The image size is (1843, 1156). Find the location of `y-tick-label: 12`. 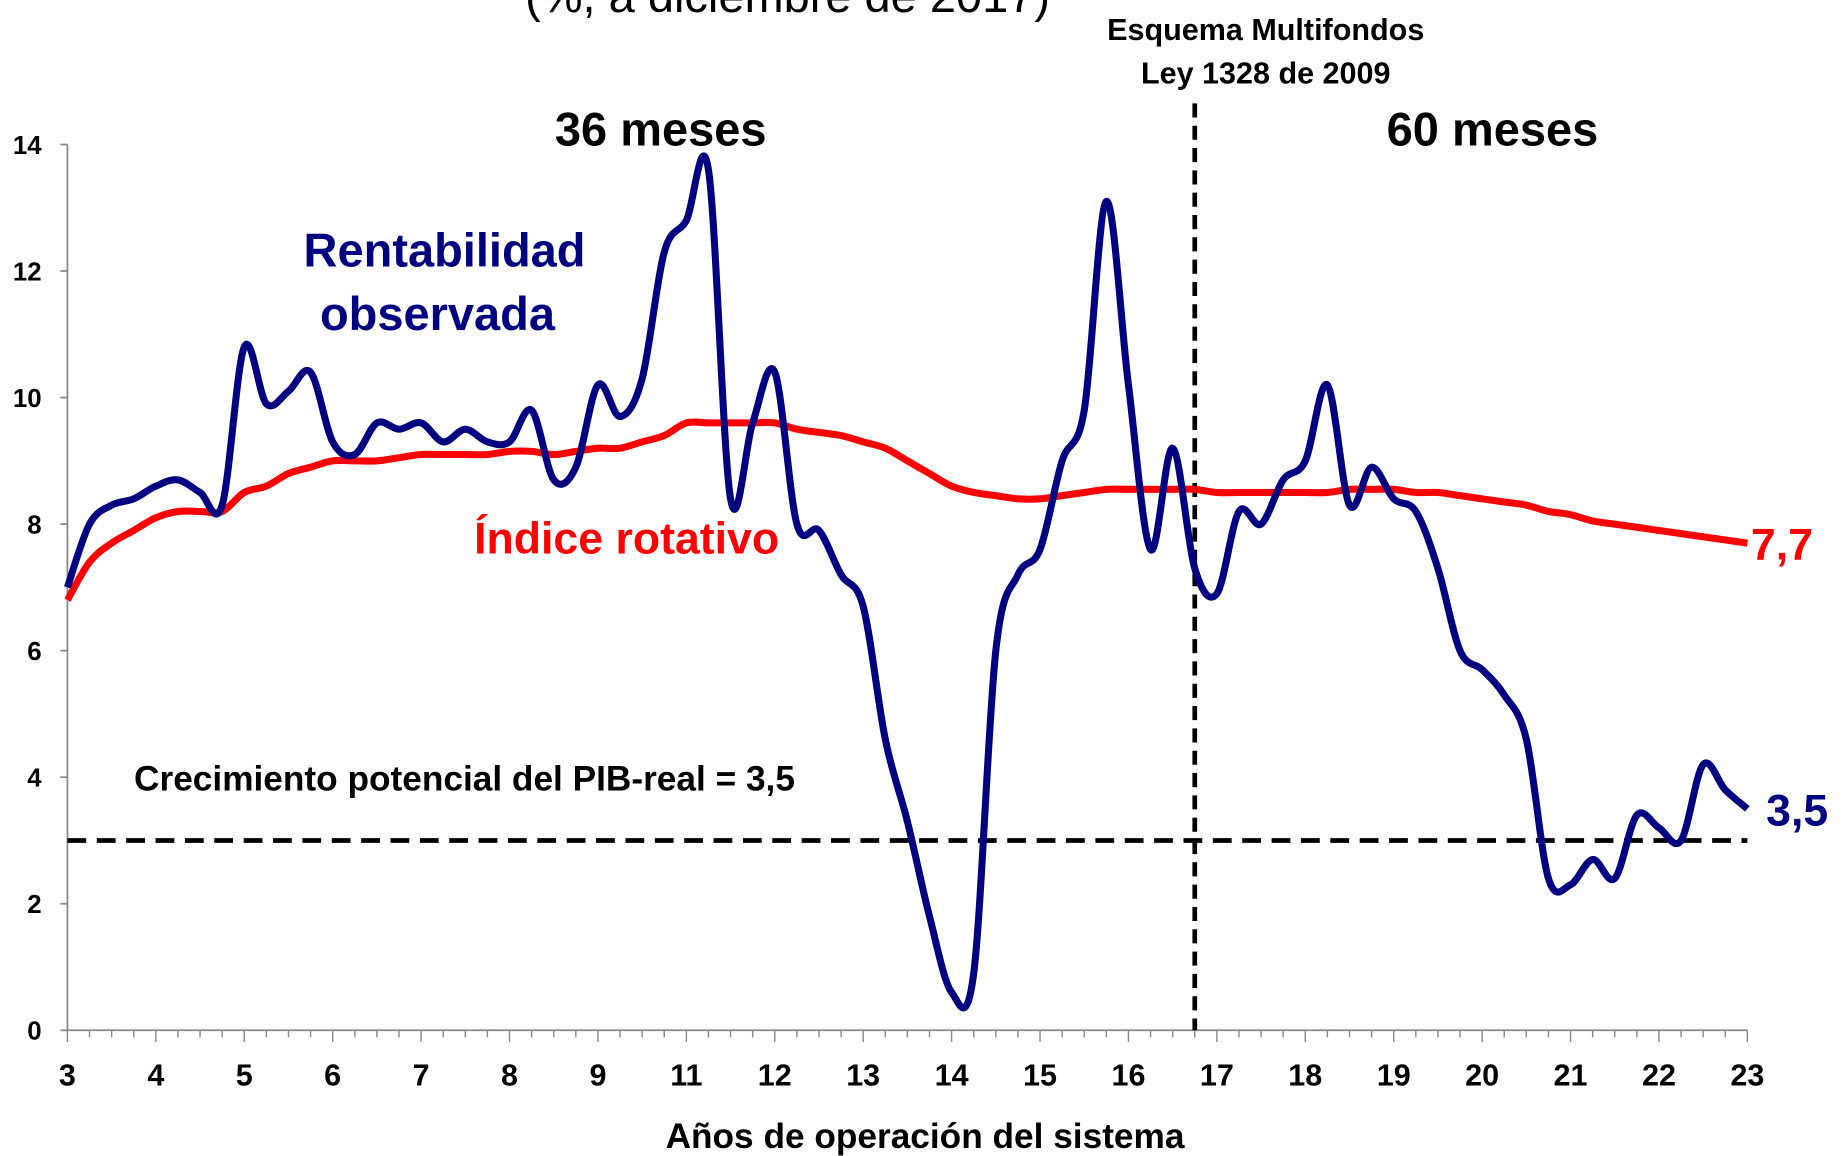

y-tick-label: 12 is located at coordinates (27, 272).